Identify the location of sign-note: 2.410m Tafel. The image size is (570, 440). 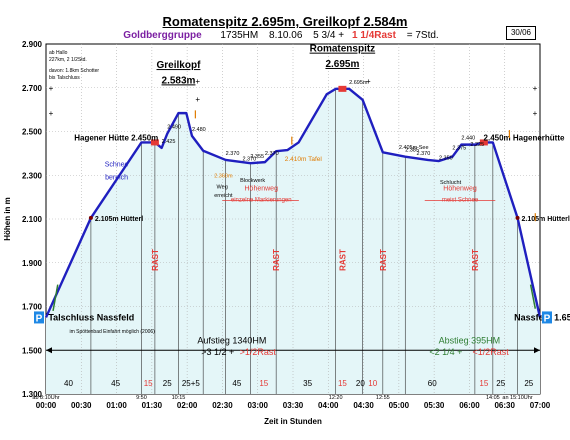
(304, 159).